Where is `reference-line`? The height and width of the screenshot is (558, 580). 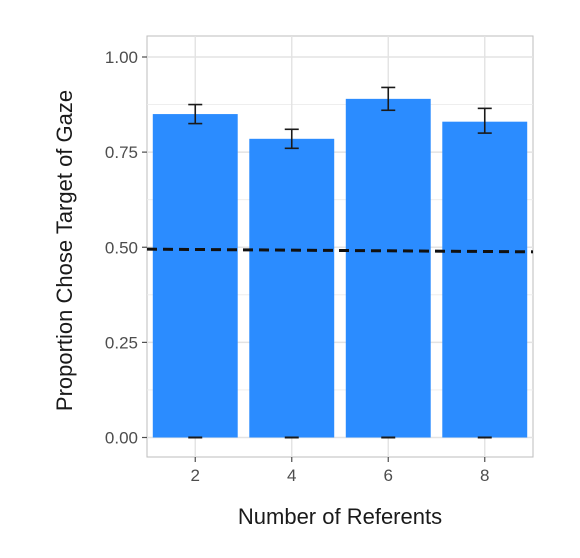
reference-line is located at coordinates (340, 250).